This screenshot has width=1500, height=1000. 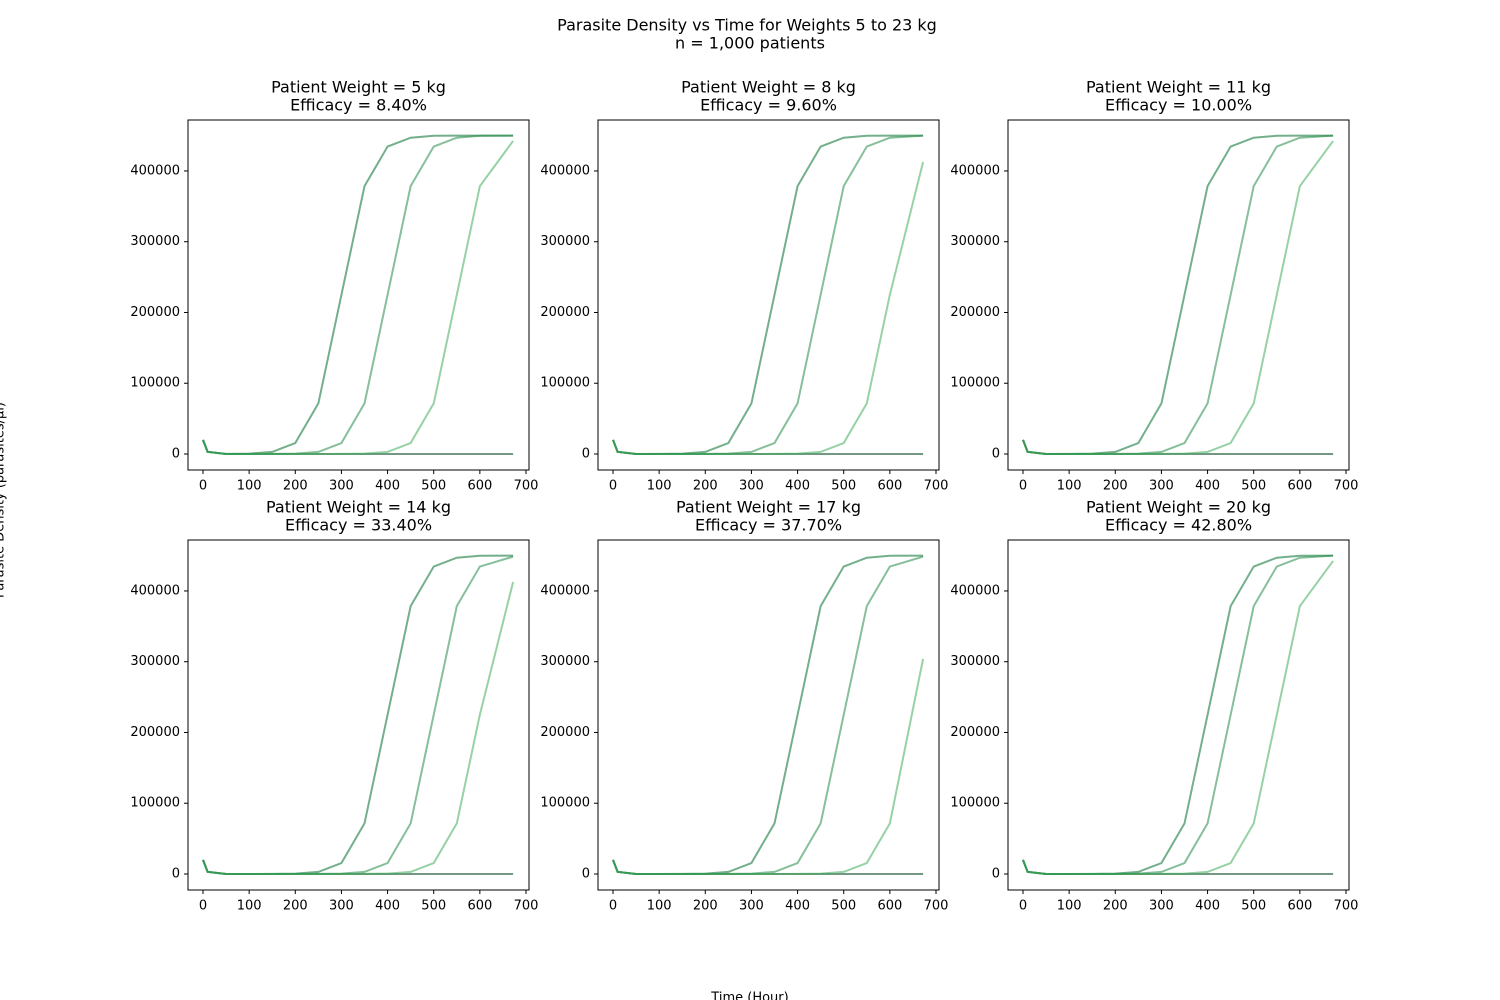 What do you see at coordinates (768, 105) in the screenshot?
I see `subplot-title: Efficacy = 9.60%` at bounding box center [768, 105].